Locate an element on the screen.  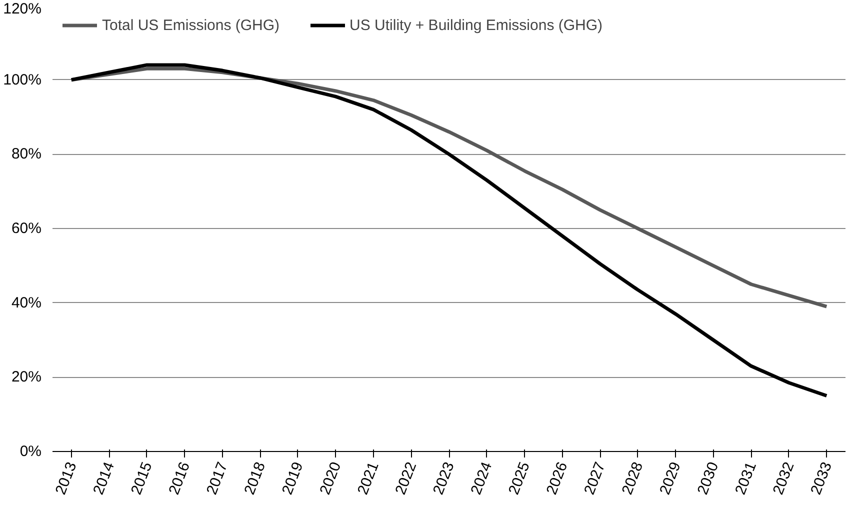
x-tick-label: 2030 is located at coordinates (708, 479).